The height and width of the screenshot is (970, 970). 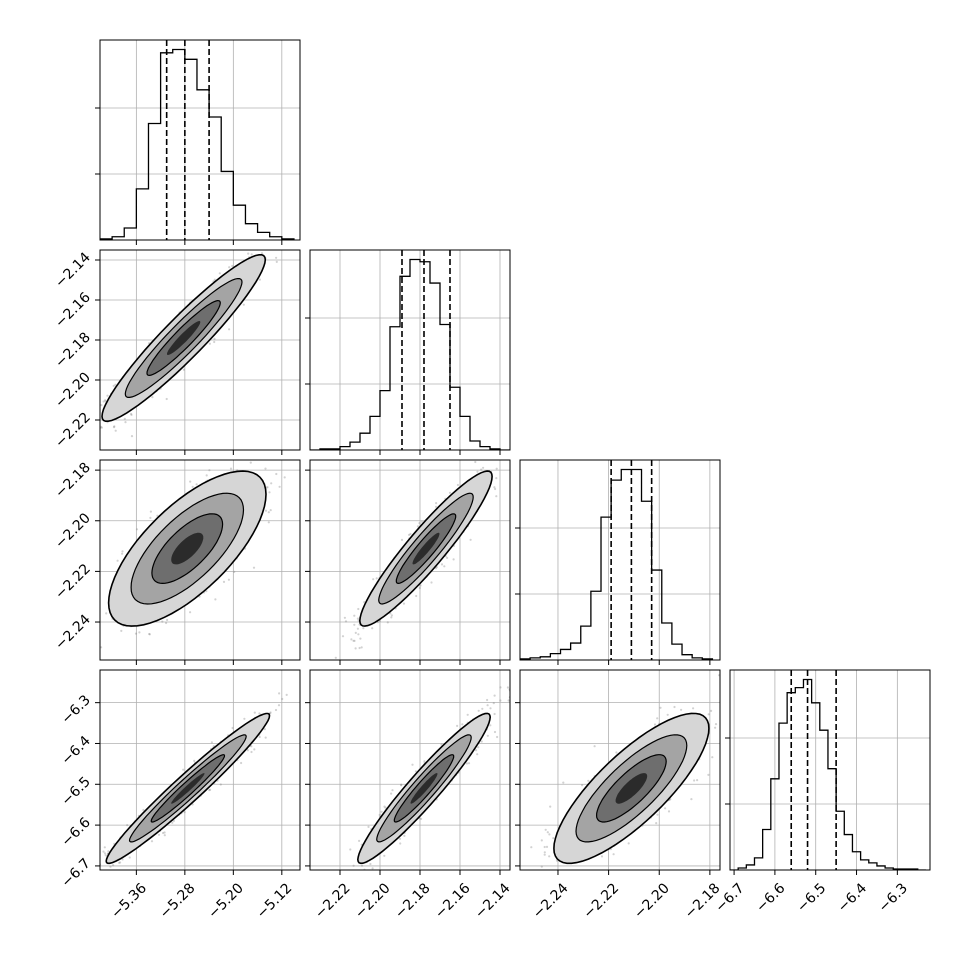 I want to click on y-tick-label: −6.3, so click(x=75, y=709).